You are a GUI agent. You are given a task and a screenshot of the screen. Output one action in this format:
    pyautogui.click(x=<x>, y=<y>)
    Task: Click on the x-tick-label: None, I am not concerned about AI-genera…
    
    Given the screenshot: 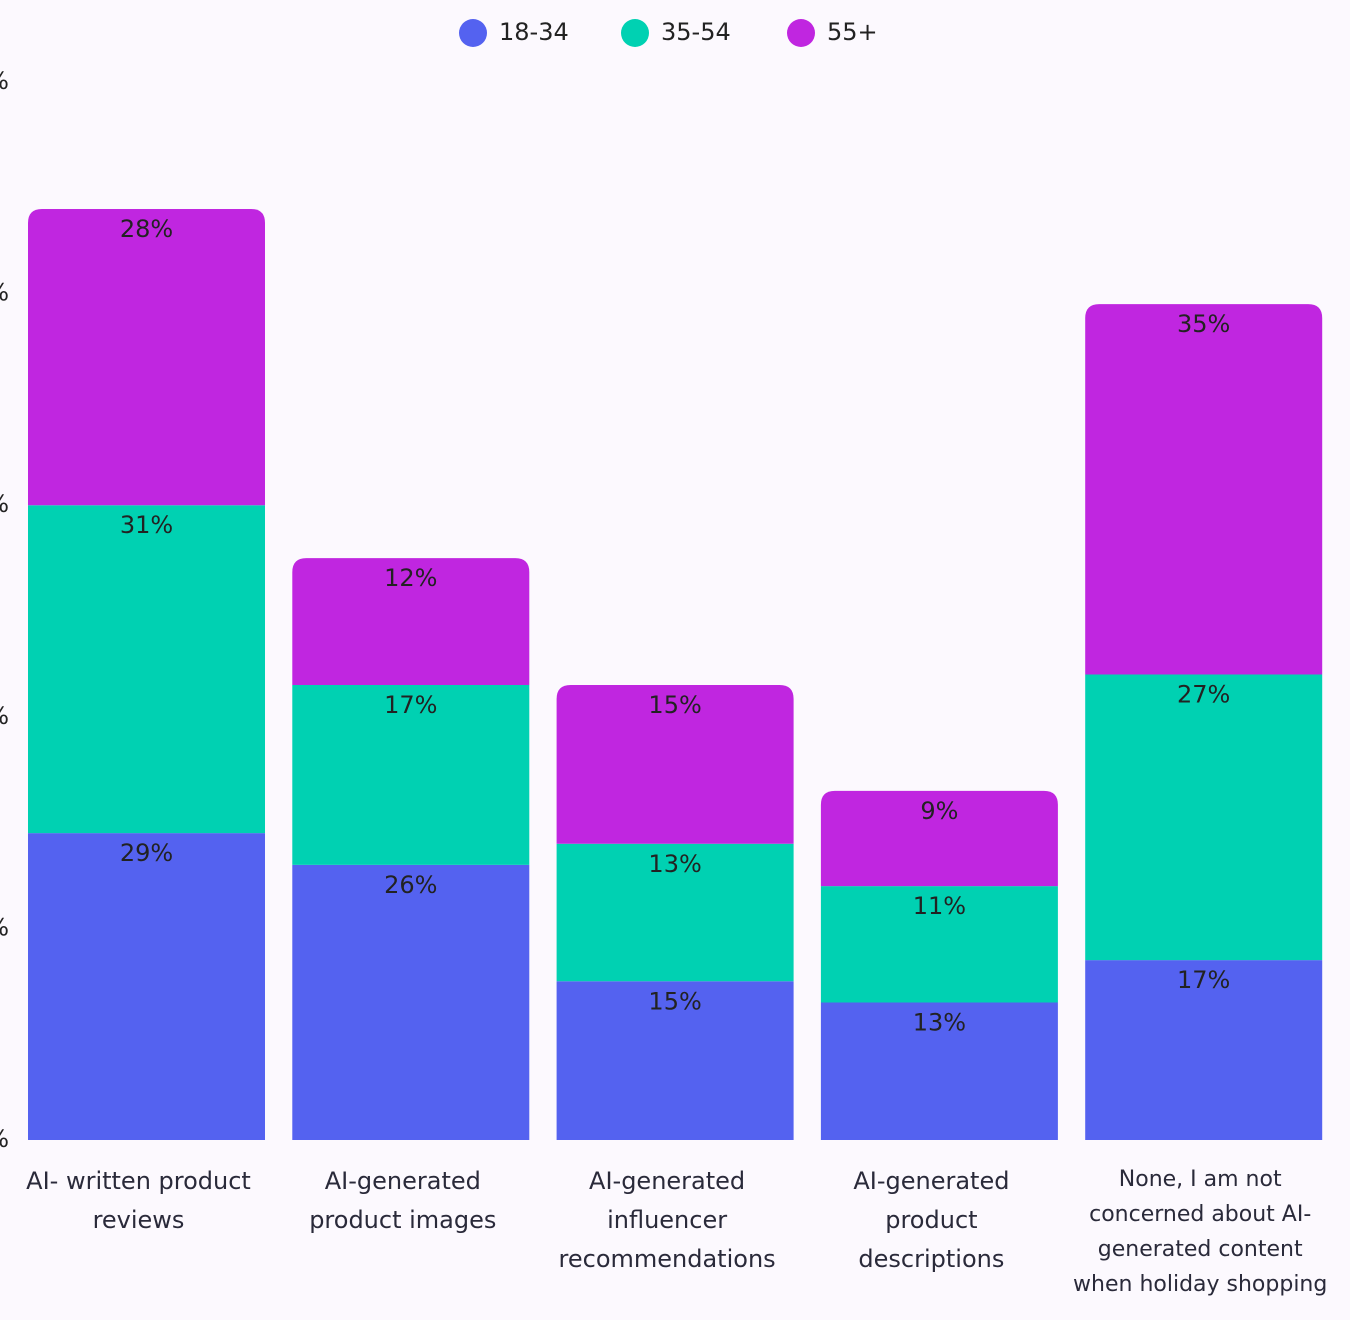 What is the action you would take?
    pyautogui.click(x=1200, y=1232)
    